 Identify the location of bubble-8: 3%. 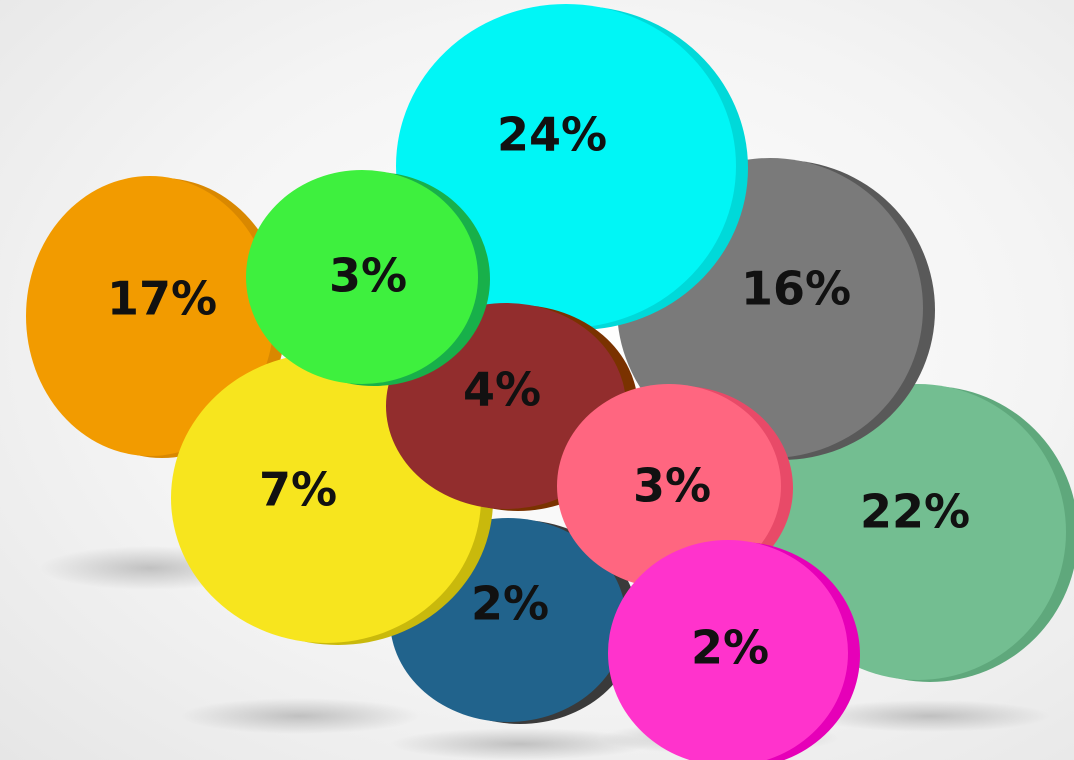
(675, 487).